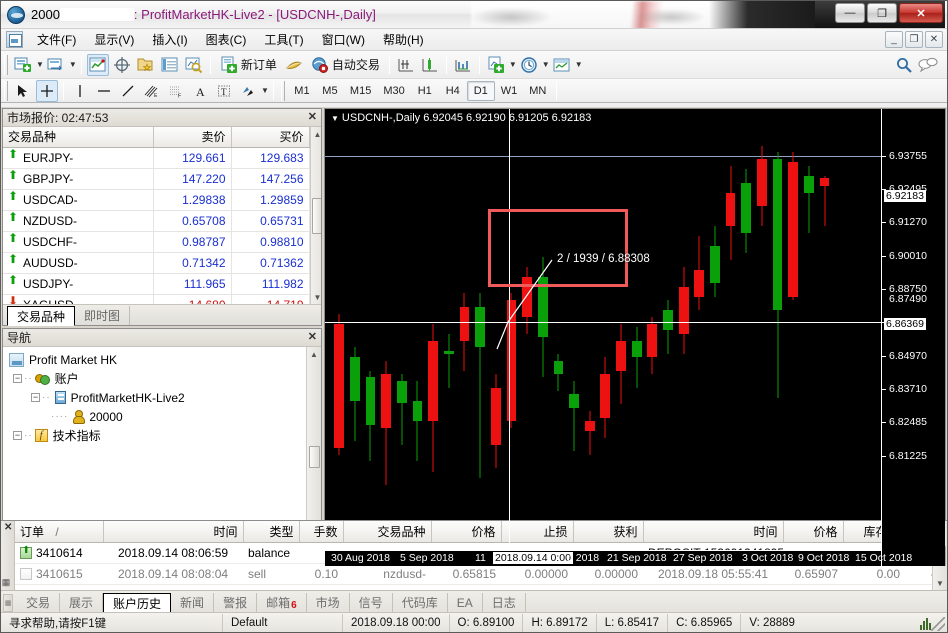 The width and height of the screenshot is (948, 633). What do you see at coordinates (271, 532) in the screenshot?
I see `column-type: 类型` at bounding box center [271, 532].